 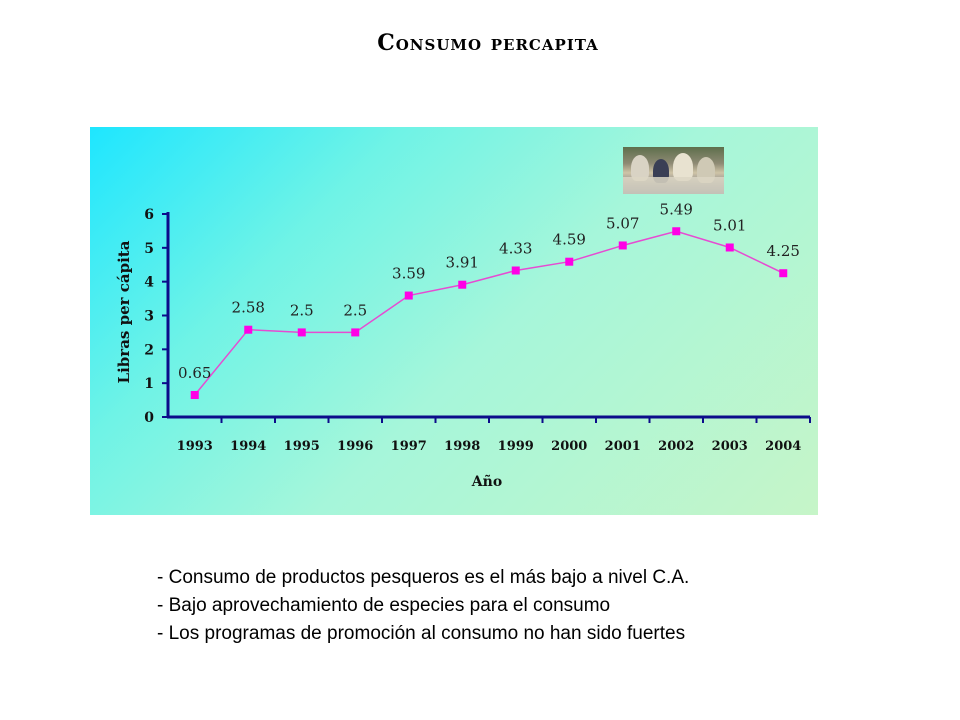 What do you see at coordinates (149, 418) in the screenshot?
I see `y-tick-label: 0` at bounding box center [149, 418].